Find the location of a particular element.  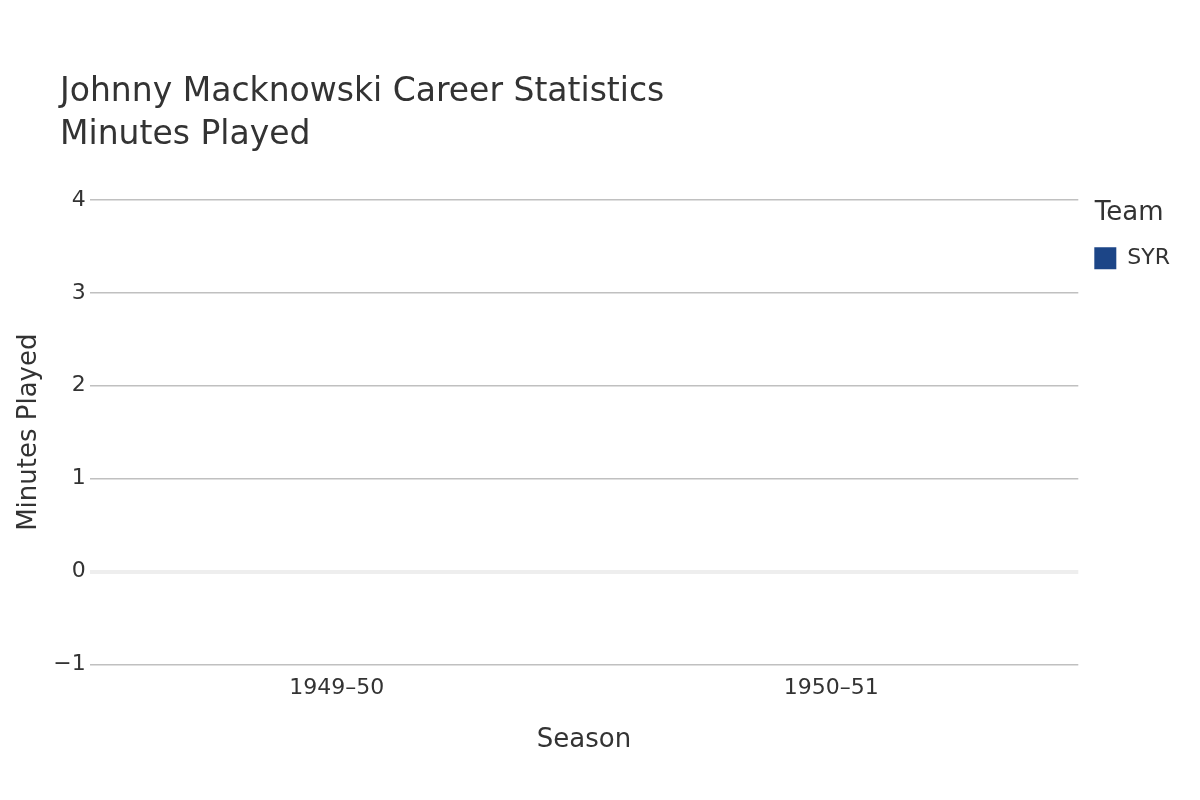

y-tick-label: 3 is located at coordinates (78, 291).